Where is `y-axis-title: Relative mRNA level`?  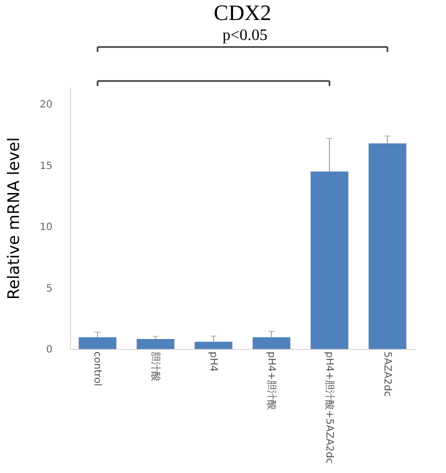 y-axis-title: Relative mRNA level is located at coordinates (13, 218).